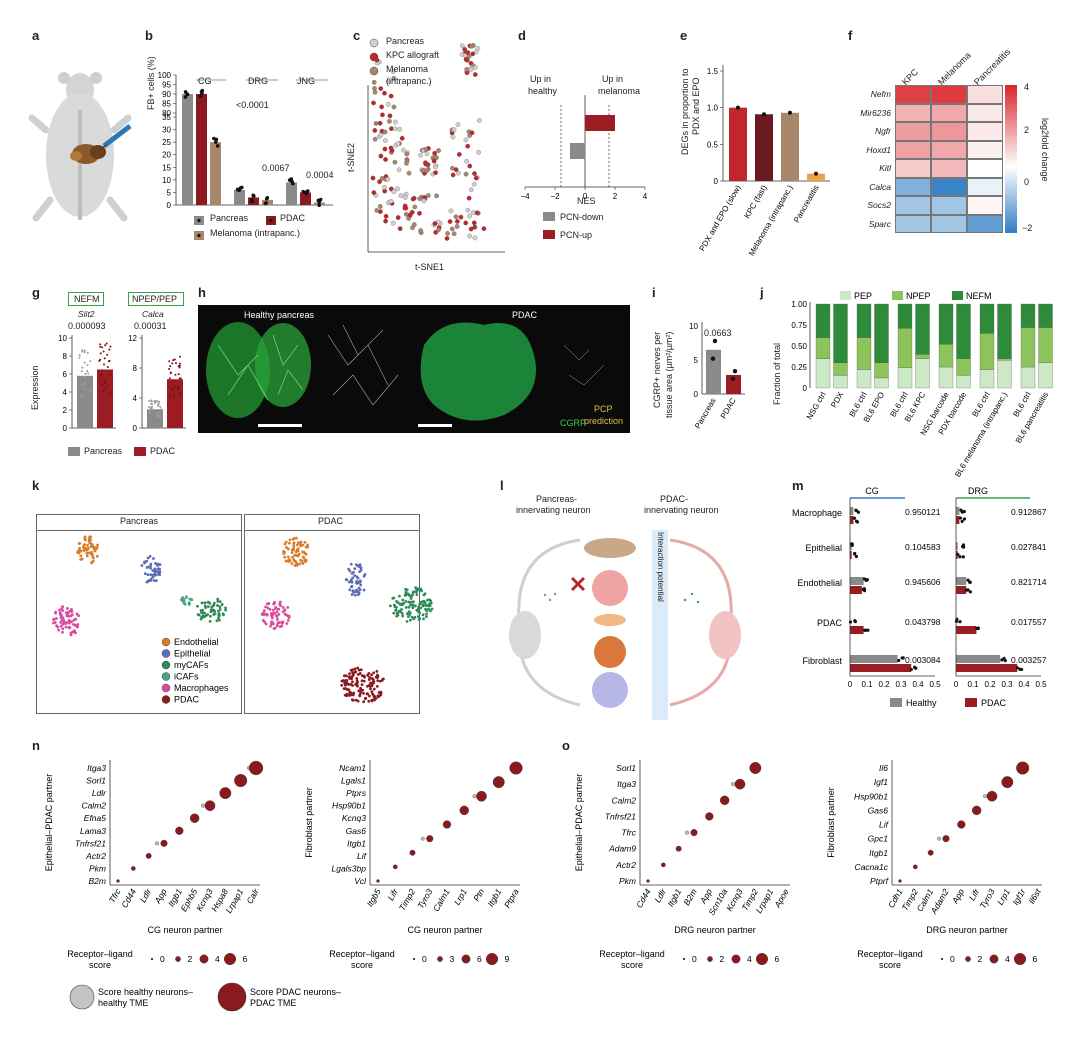 Image resolution: width=1080 pixels, height=1046 pixels. Describe the element at coordinates (351, 157) in the screenshot. I see `panel-c-ylabel: t-SNE2` at that location.